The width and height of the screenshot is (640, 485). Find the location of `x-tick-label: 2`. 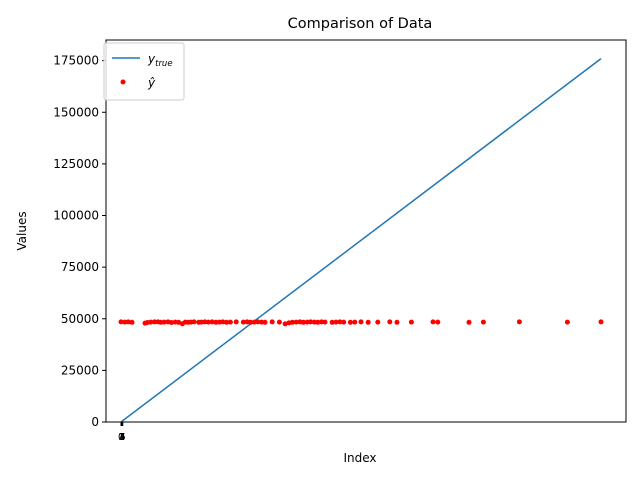

x-tick-label: 2 is located at coordinates (122, 437).